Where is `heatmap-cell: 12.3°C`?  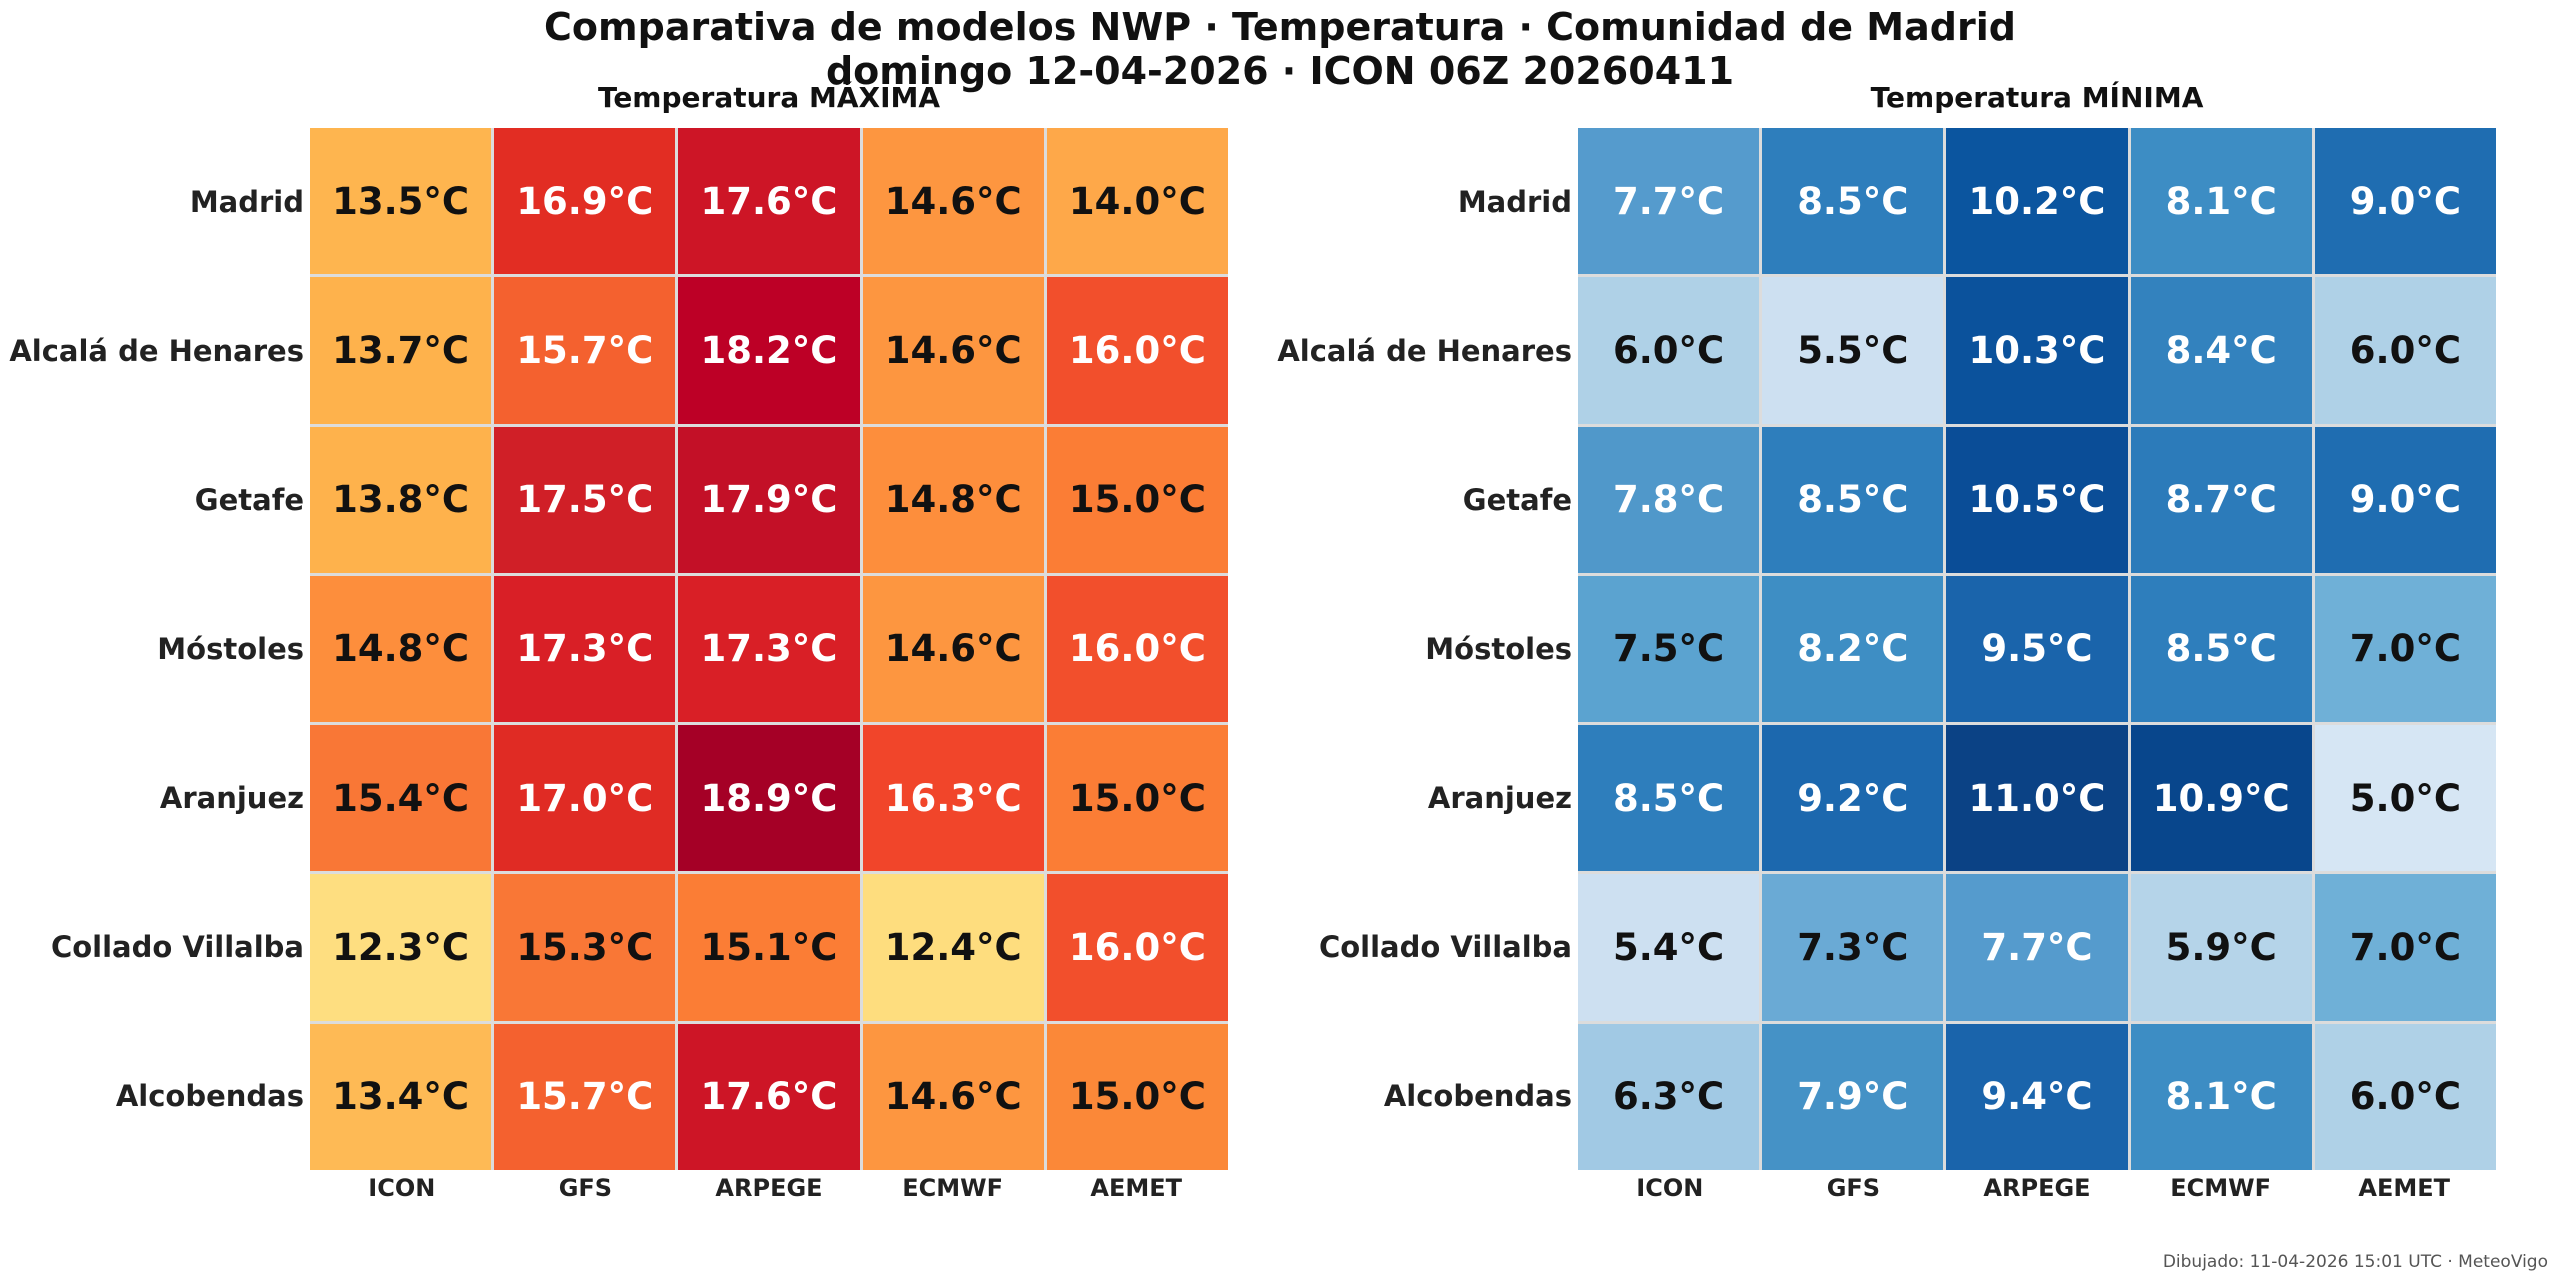
heatmap-cell: 12.3°C is located at coordinates (401, 947).